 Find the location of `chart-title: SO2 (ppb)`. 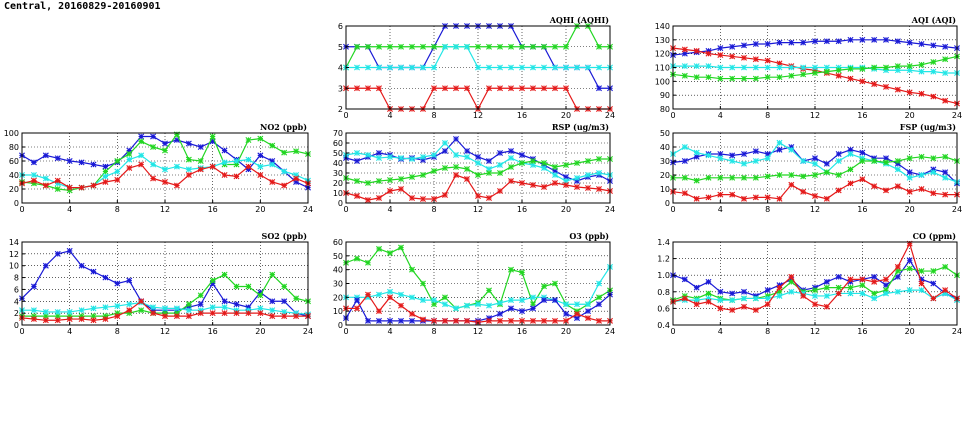

chart-title: SO2 (ppb) is located at coordinates (285, 236).